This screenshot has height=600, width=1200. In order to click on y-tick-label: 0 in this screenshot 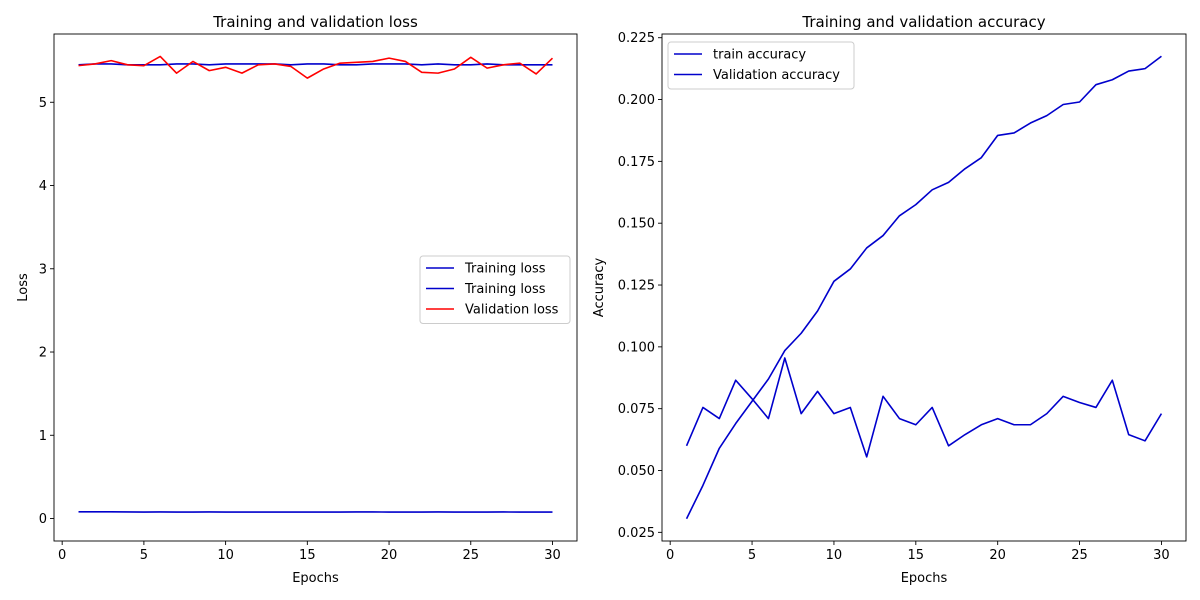, I will do `click(43, 519)`.